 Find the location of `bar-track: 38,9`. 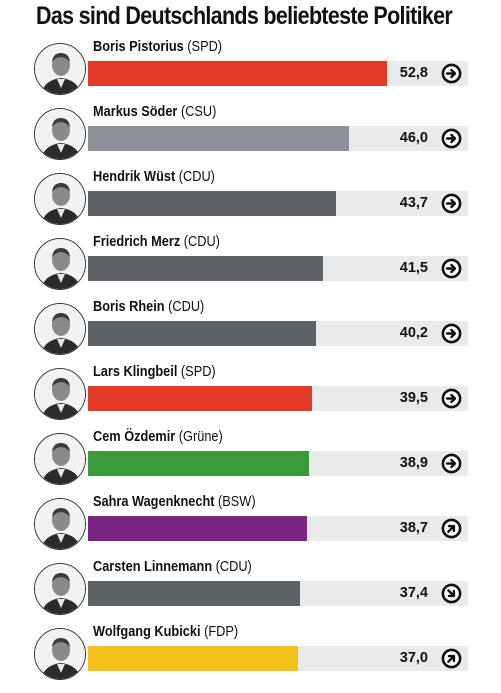

bar-track: 38,9 is located at coordinates (278, 463).